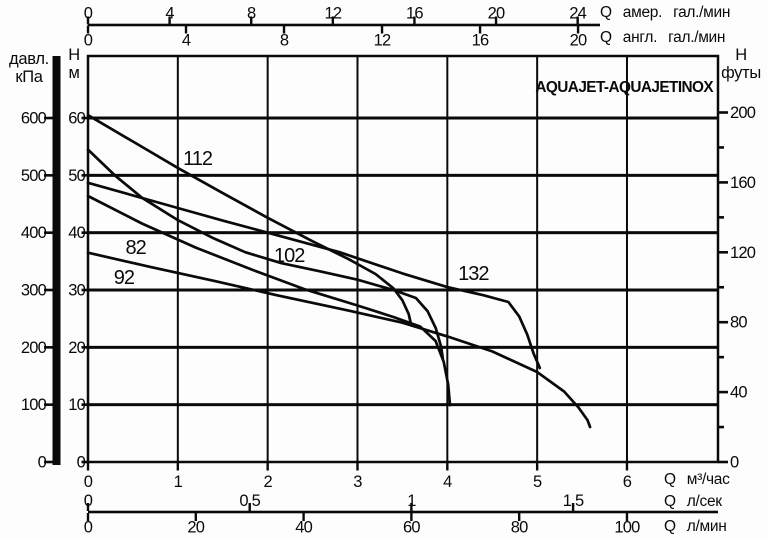  Describe the element at coordinates (289, 256) in the screenshot. I see `curve-label-102: 102` at that location.